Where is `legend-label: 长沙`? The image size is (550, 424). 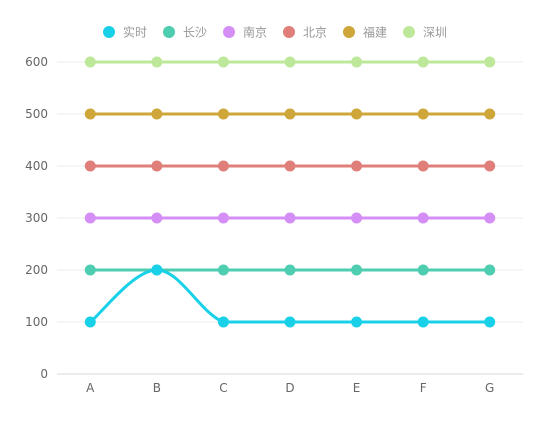 legend-label: 长沙 is located at coordinates (195, 33).